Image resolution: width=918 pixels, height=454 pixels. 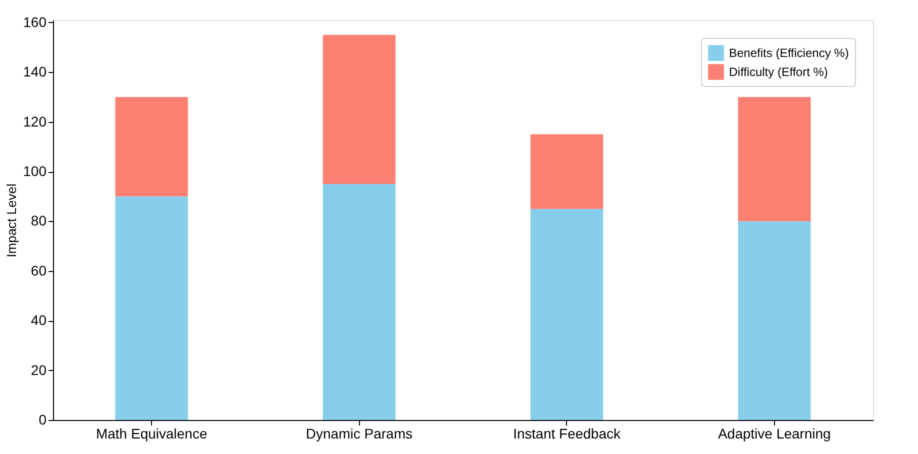 What do you see at coordinates (35, 121) in the screenshot?
I see `y-tick-label: 120` at bounding box center [35, 121].